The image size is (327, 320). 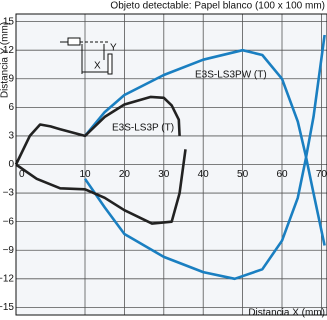 I want to click on y-tick-label: −6, so click(x=9, y=221).